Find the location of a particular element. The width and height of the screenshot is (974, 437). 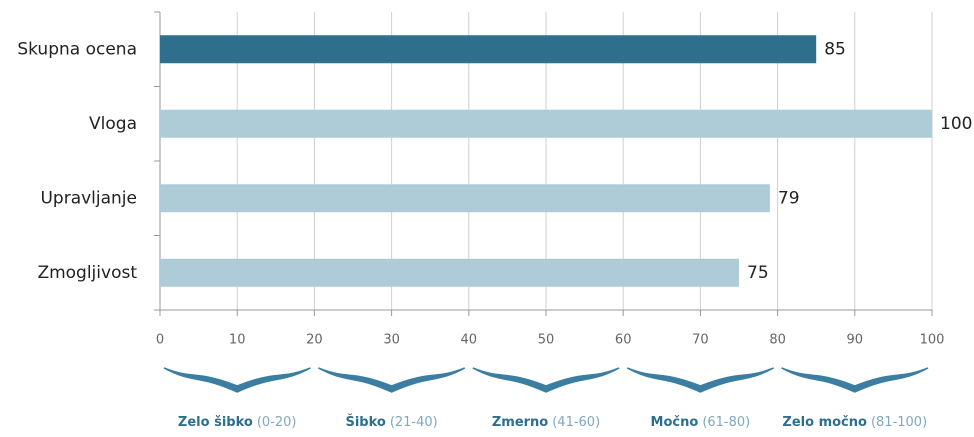

category-label: Vloga is located at coordinates (113, 124).